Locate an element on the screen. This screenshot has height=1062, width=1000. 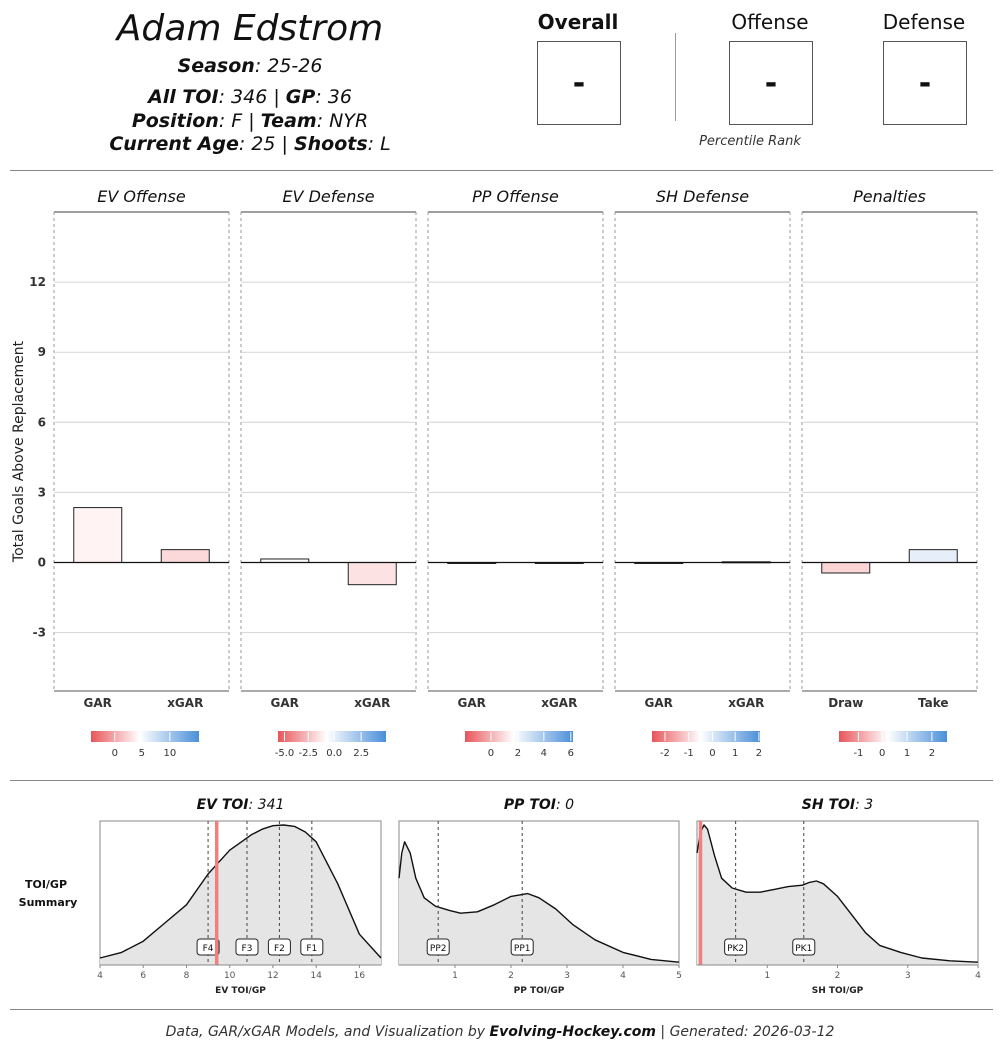
bar-panel-ev-defense: EV Defense GAR xGAR -5.0 -2.5 0.0 2.5 is located at coordinates (328, 473).